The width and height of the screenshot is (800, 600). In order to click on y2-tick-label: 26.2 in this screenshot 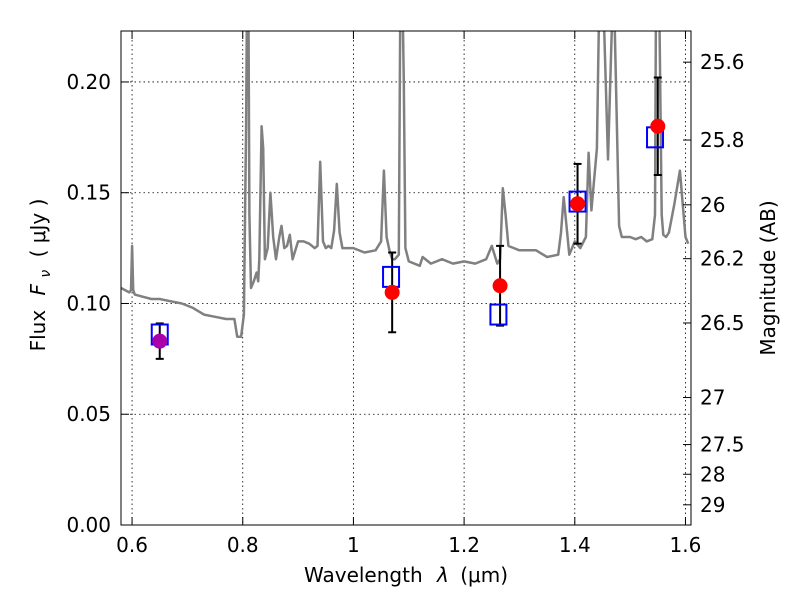, I will do `click(722, 259)`.